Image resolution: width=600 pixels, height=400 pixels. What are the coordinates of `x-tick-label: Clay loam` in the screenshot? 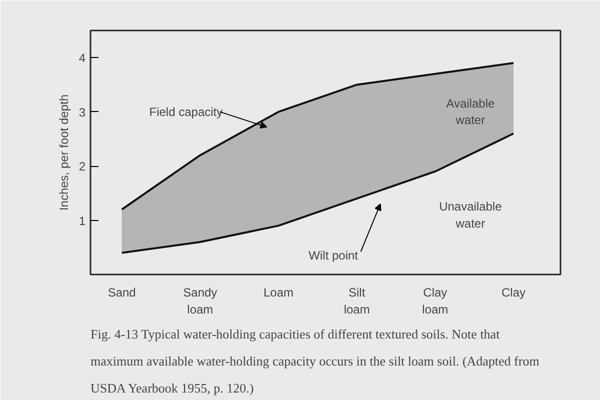 It's located at (435, 301).